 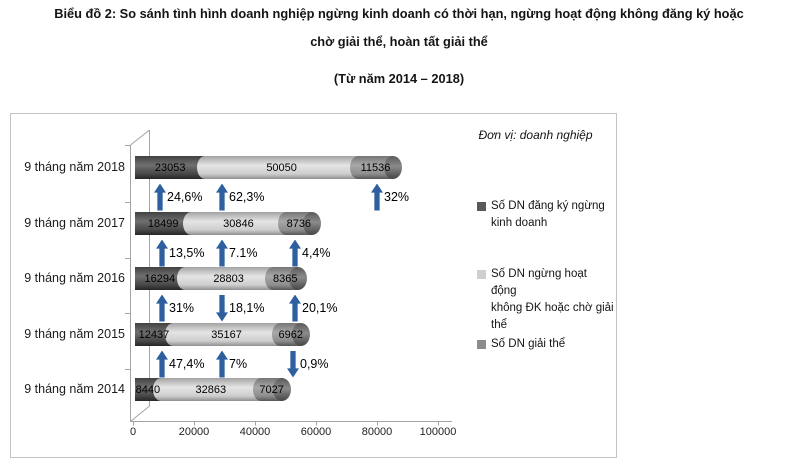 What do you see at coordinates (281, 167) in the screenshot?
I see `bar-value-label: 50050` at bounding box center [281, 167].